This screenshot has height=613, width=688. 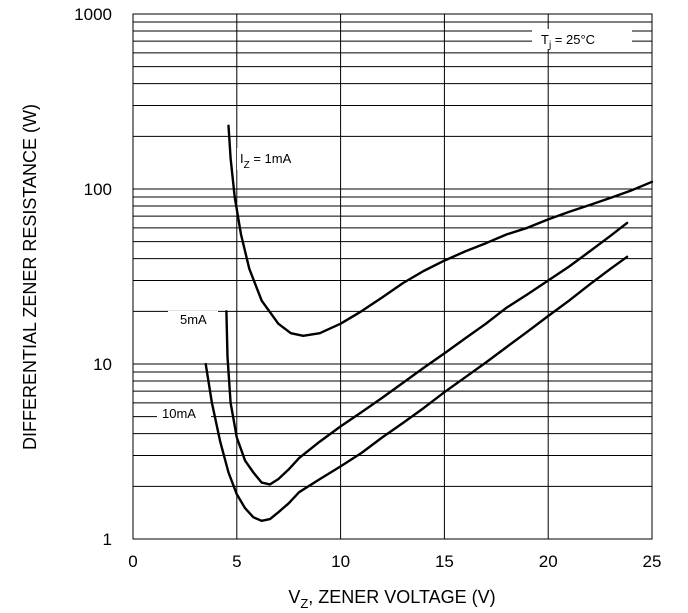 What do you see at coordinates (548, 561) in the screenshot?
I see `x-tick-label: 20` at bounding box center [548, 561].